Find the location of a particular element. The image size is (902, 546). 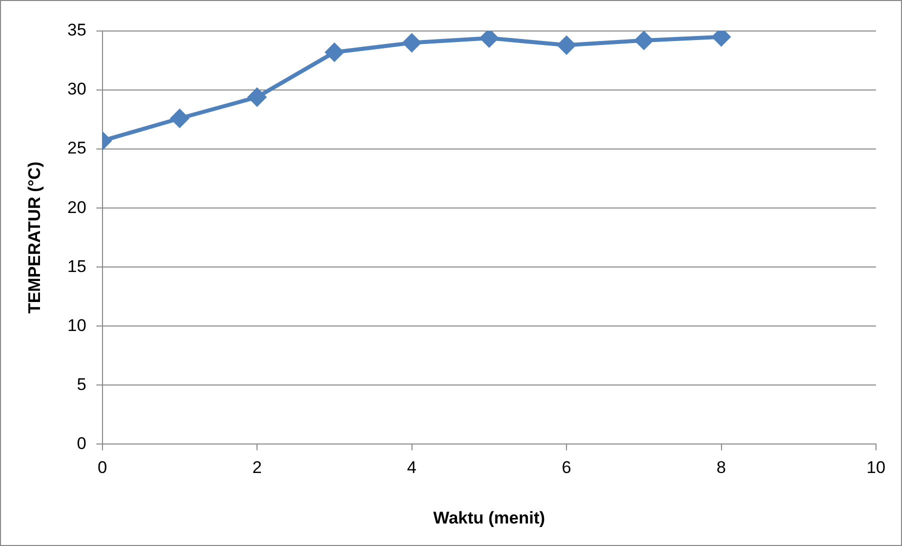

y-tick-label: 5 is located at coordinates (81, 384).